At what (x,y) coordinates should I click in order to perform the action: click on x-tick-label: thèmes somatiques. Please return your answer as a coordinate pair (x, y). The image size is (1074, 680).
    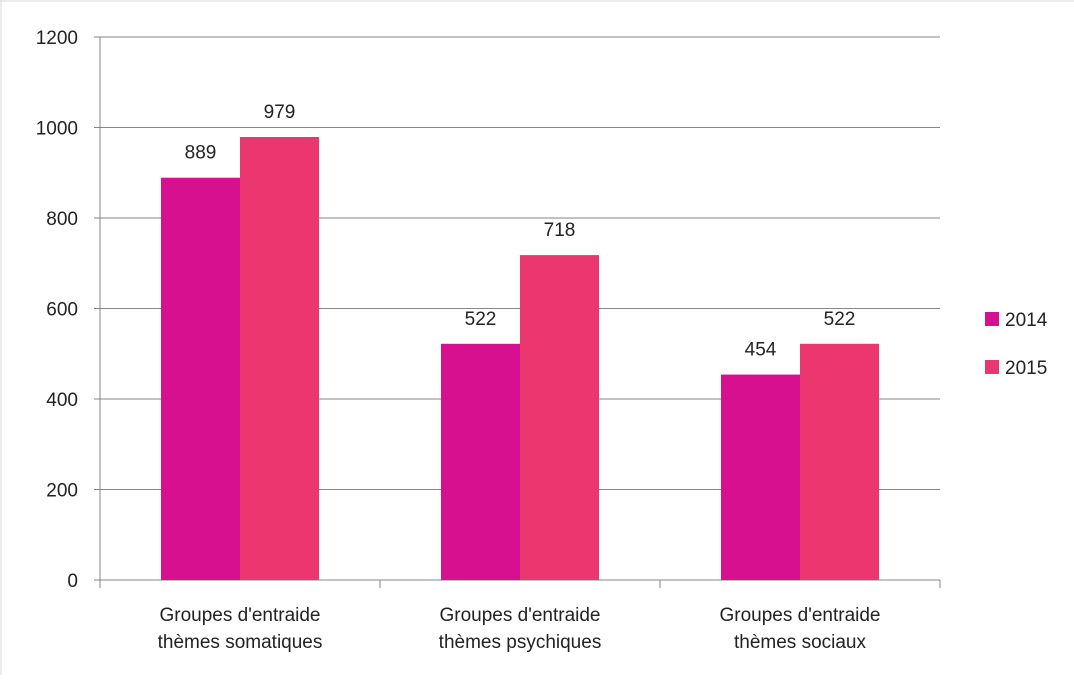
    Looking at the image, I should click on (240, 642).